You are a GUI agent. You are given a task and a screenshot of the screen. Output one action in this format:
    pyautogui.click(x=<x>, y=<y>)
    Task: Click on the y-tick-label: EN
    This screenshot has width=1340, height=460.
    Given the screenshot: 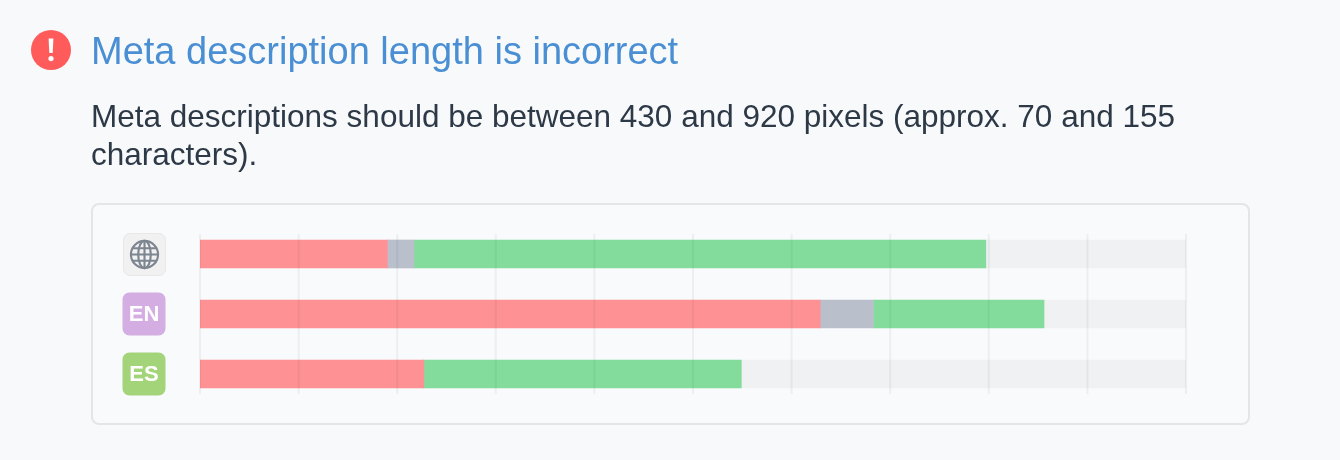 What is the action you would take?
    pyautogui.click(x=144, y=314)
    